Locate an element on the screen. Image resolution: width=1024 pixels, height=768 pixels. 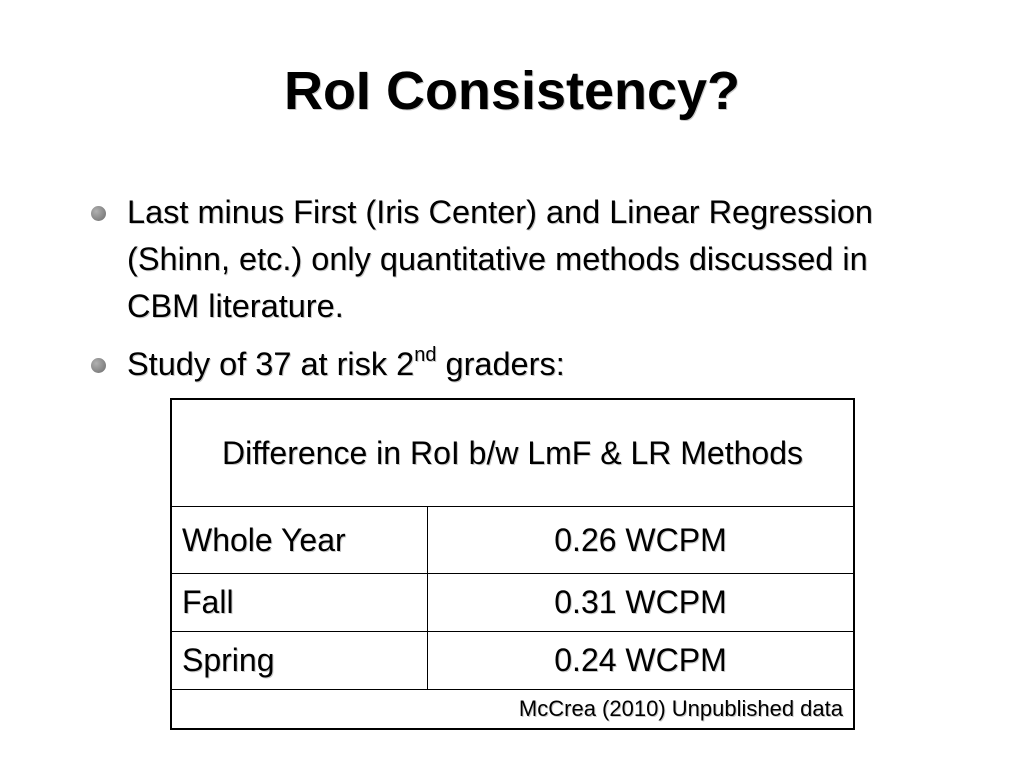
table-source-row: McCrea (2010) Unpublished data is located at coordinates (512, 709).